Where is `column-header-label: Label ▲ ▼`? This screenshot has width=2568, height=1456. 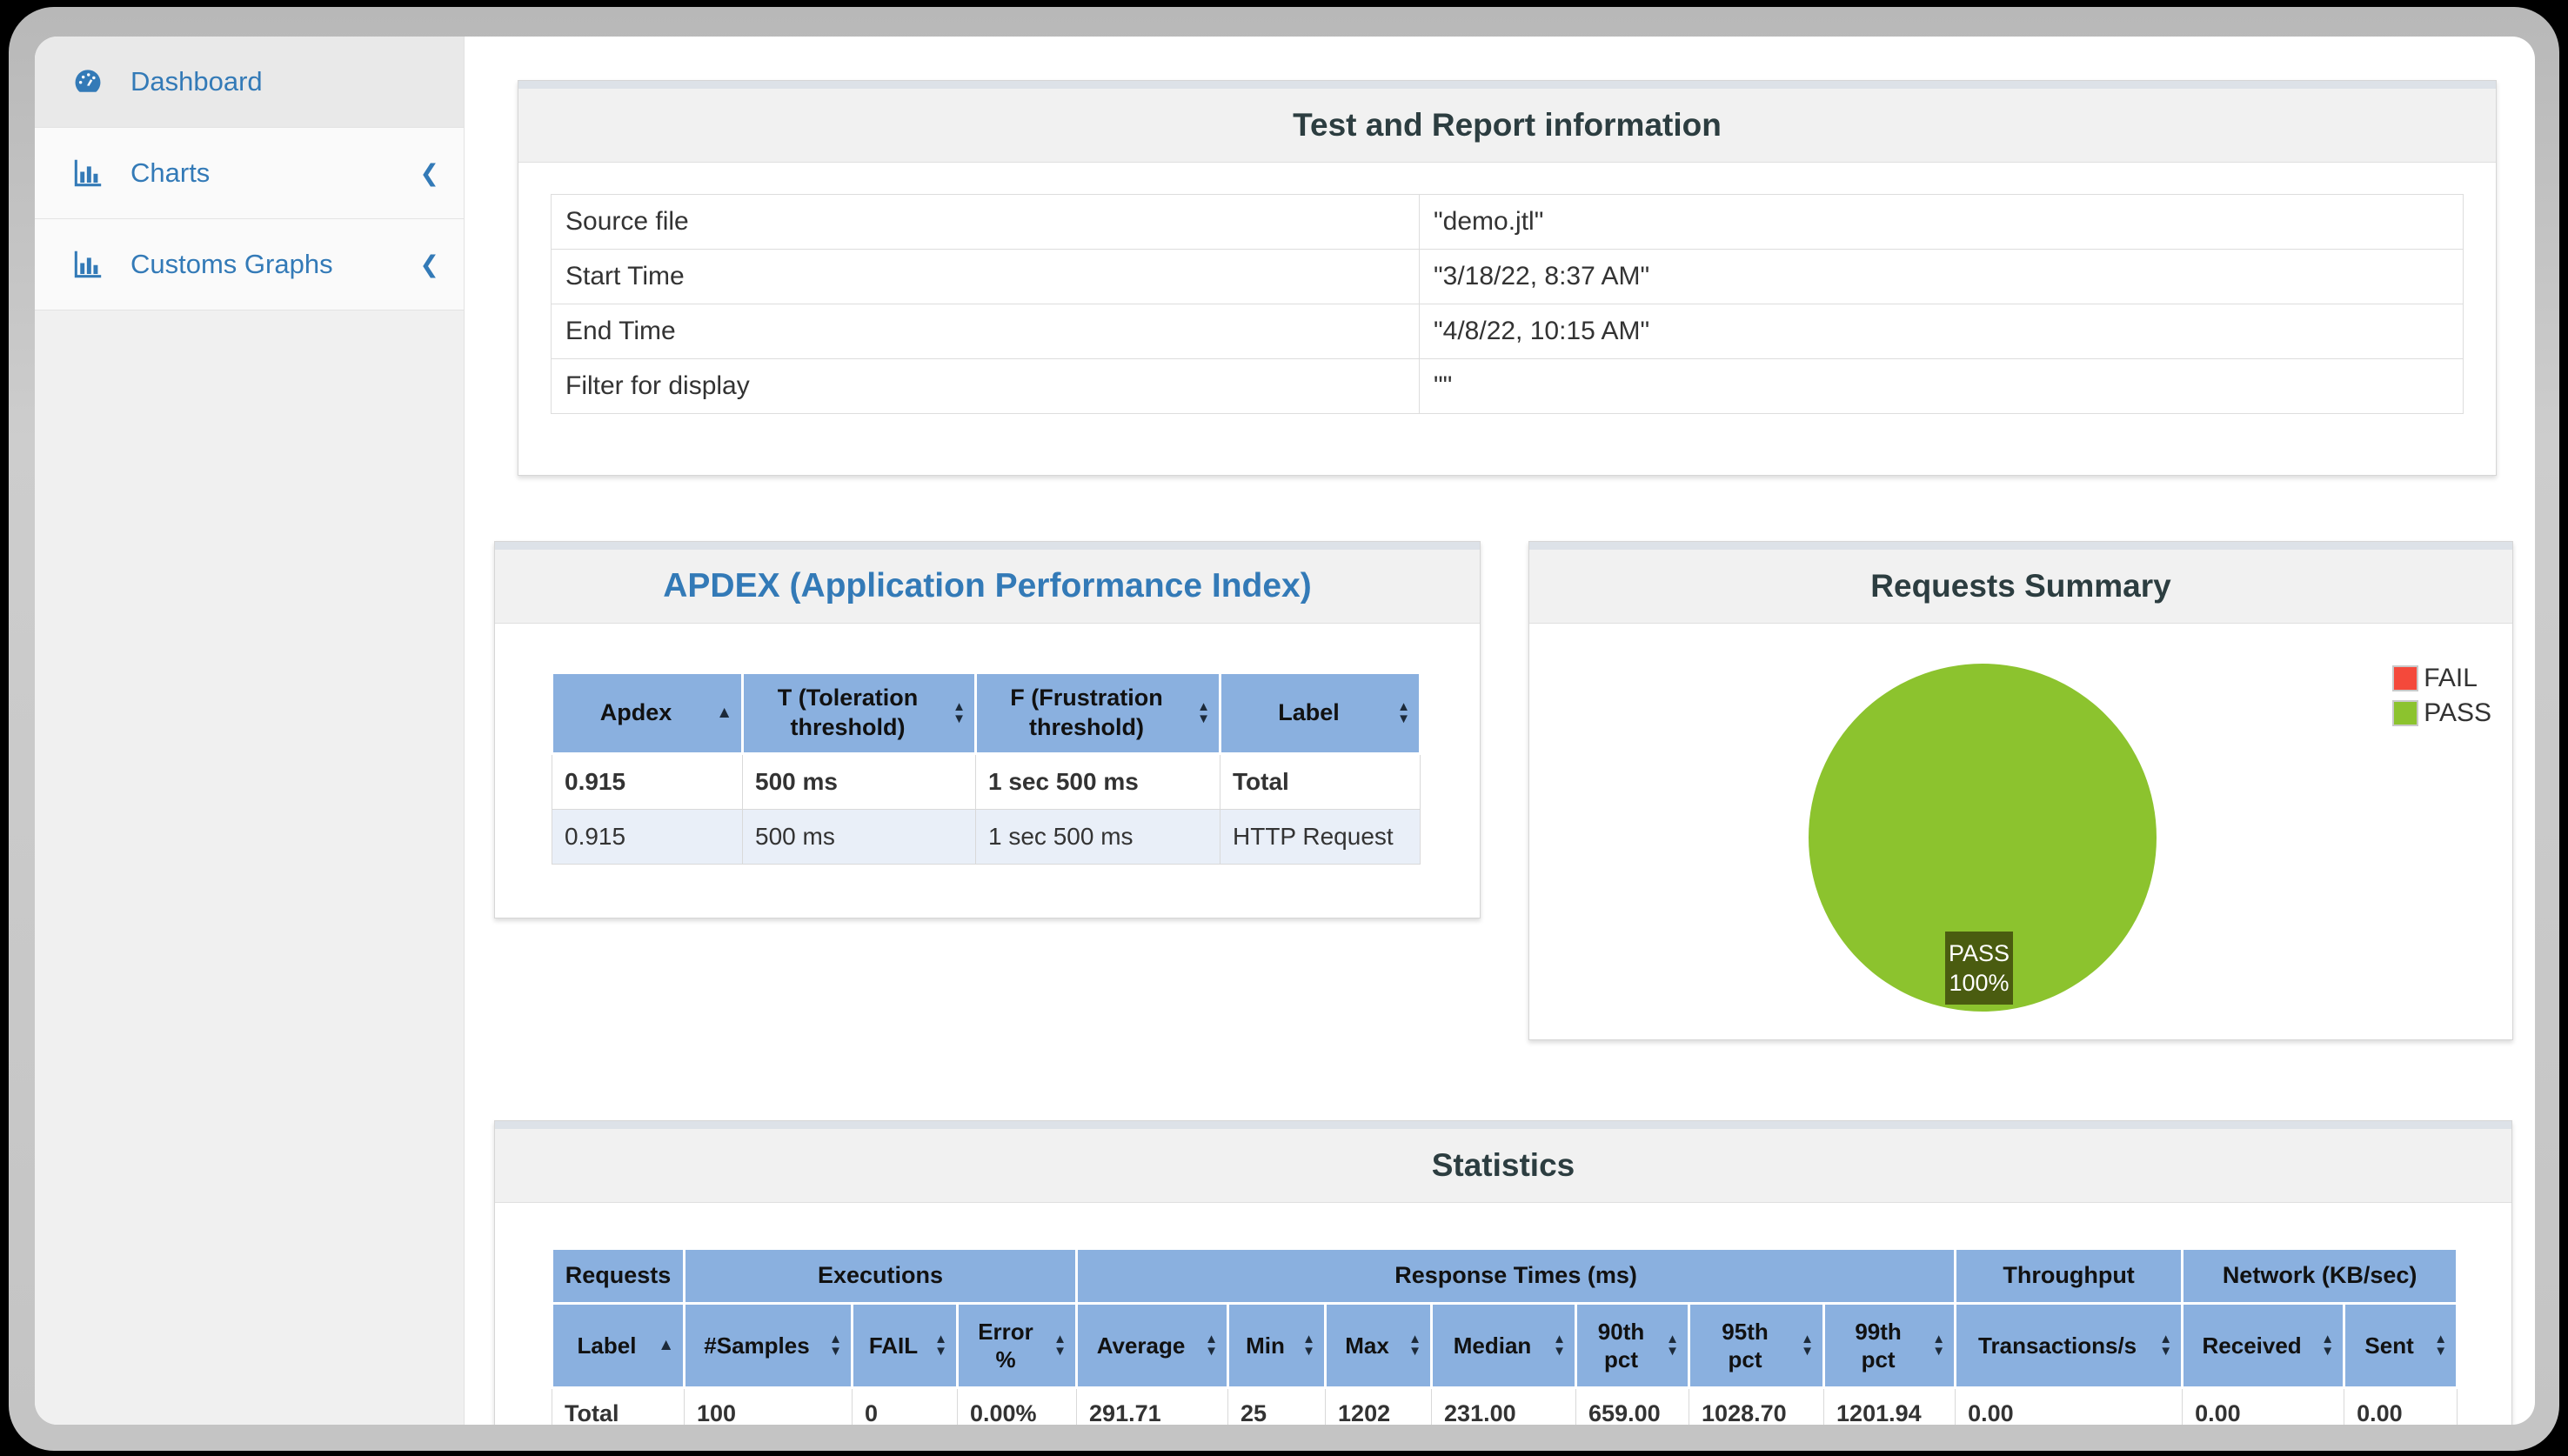
column-header-label: Label ▲ ▼ is located at coordinates (1320, 713).